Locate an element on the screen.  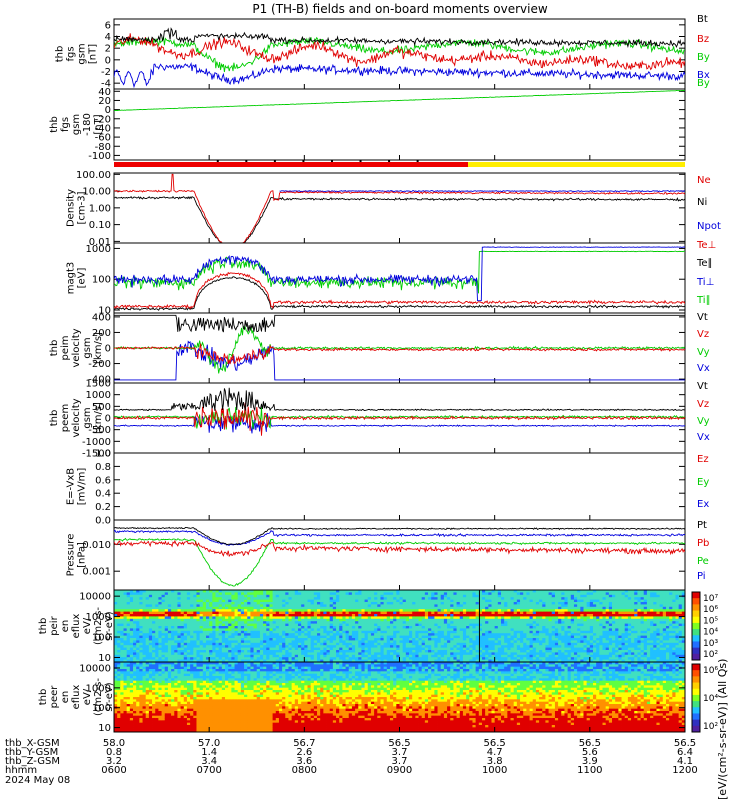
y-tick-label: -60 is located at coordinates (103, 138).